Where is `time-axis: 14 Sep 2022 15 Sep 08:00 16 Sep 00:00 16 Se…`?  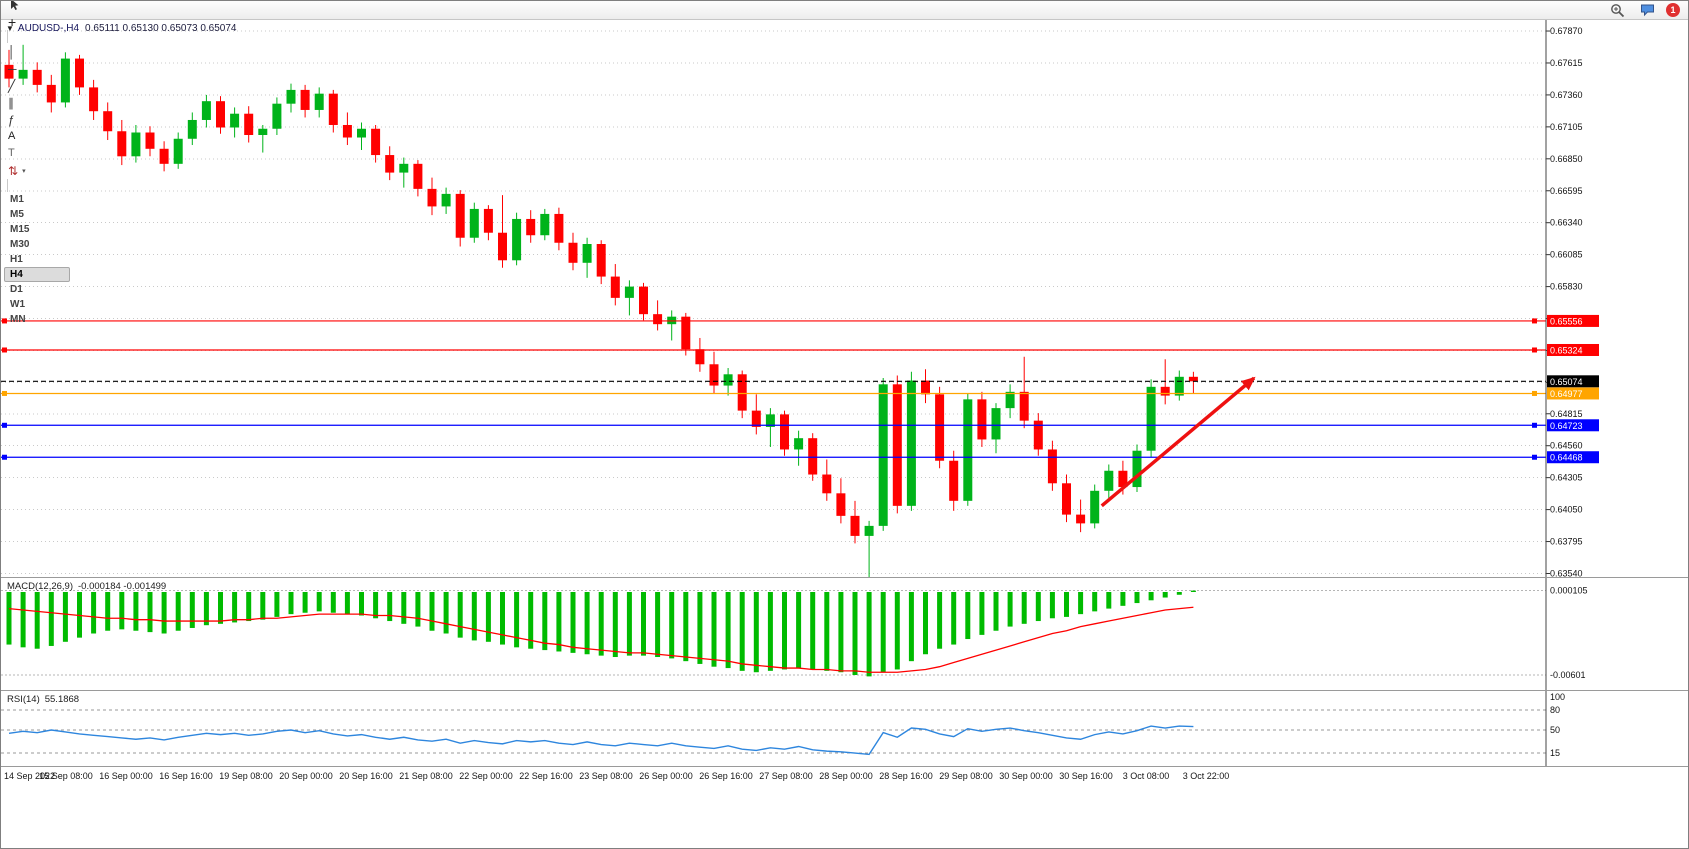 time-axis: 14 Sep 2022 15 Sep 08:00 16 Sep 00:00 16 Se… is located at coordinates (844, 777).